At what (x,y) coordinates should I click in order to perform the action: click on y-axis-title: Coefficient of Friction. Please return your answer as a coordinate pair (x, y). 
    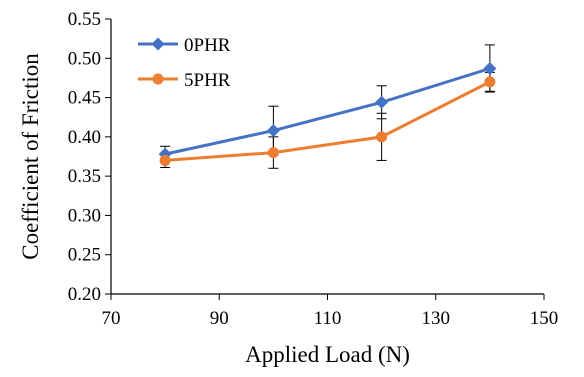
    Looking at the image, I should click on (30, 156).